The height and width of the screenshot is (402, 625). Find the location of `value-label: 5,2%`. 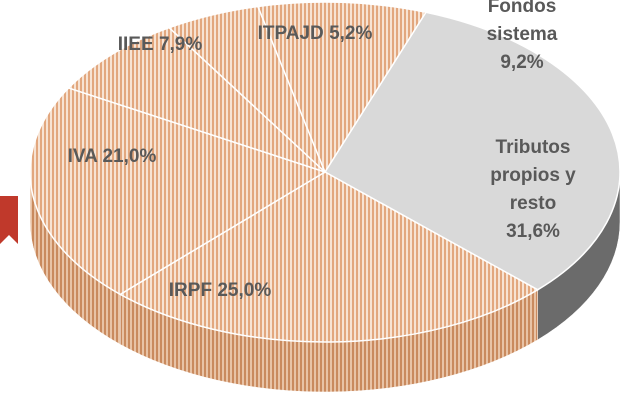

value-label: 5,2% is located at coordinates (351, 33).